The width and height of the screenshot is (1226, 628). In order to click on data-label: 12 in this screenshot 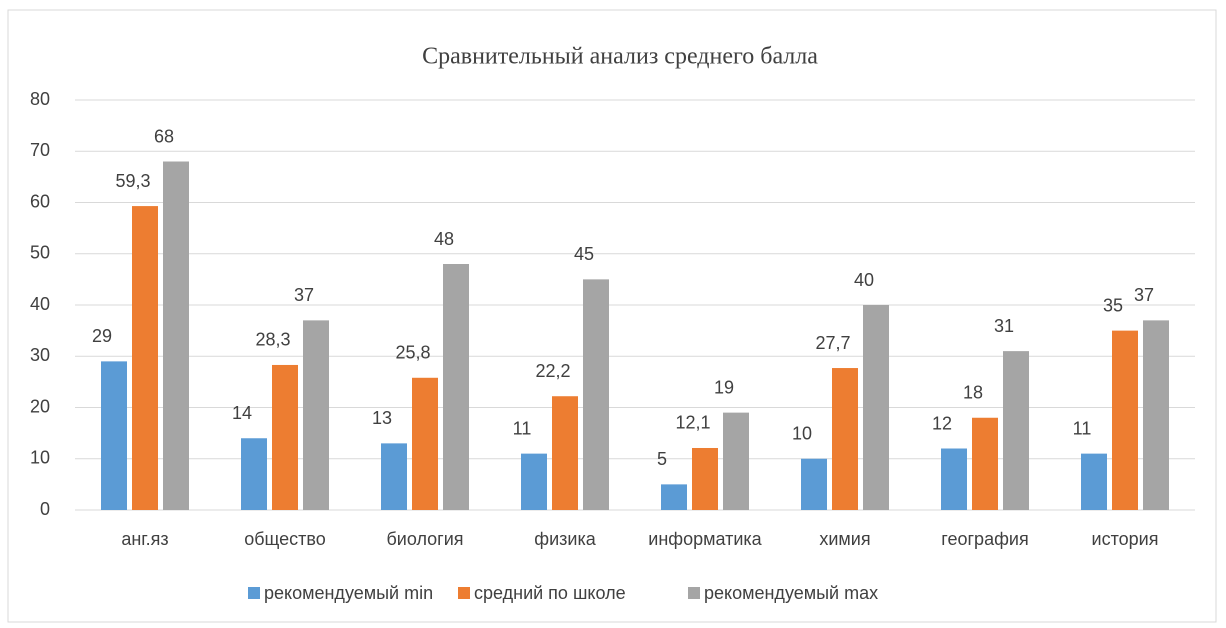, I will do `click(942, 423)`.